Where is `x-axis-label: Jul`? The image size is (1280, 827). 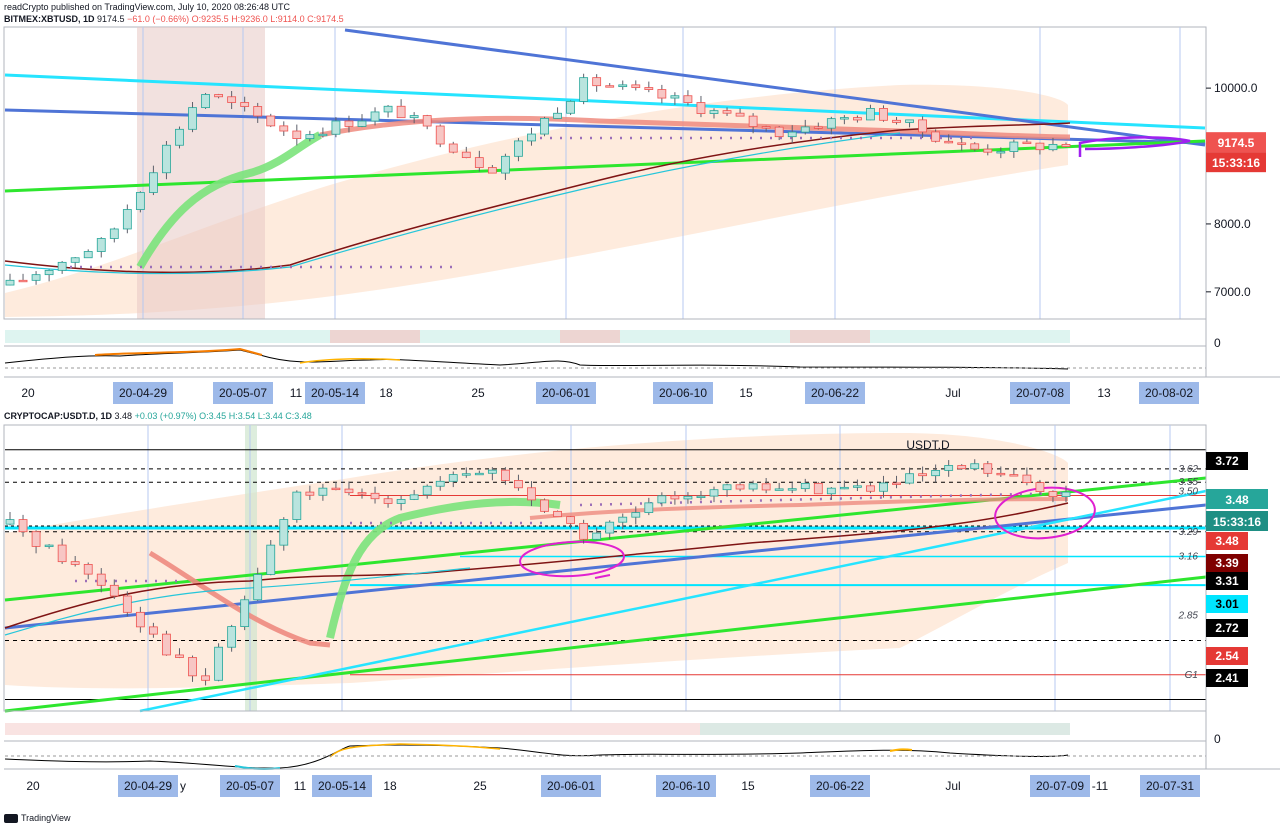
x-axis-label: Jul is located at coordinates (952, 393).